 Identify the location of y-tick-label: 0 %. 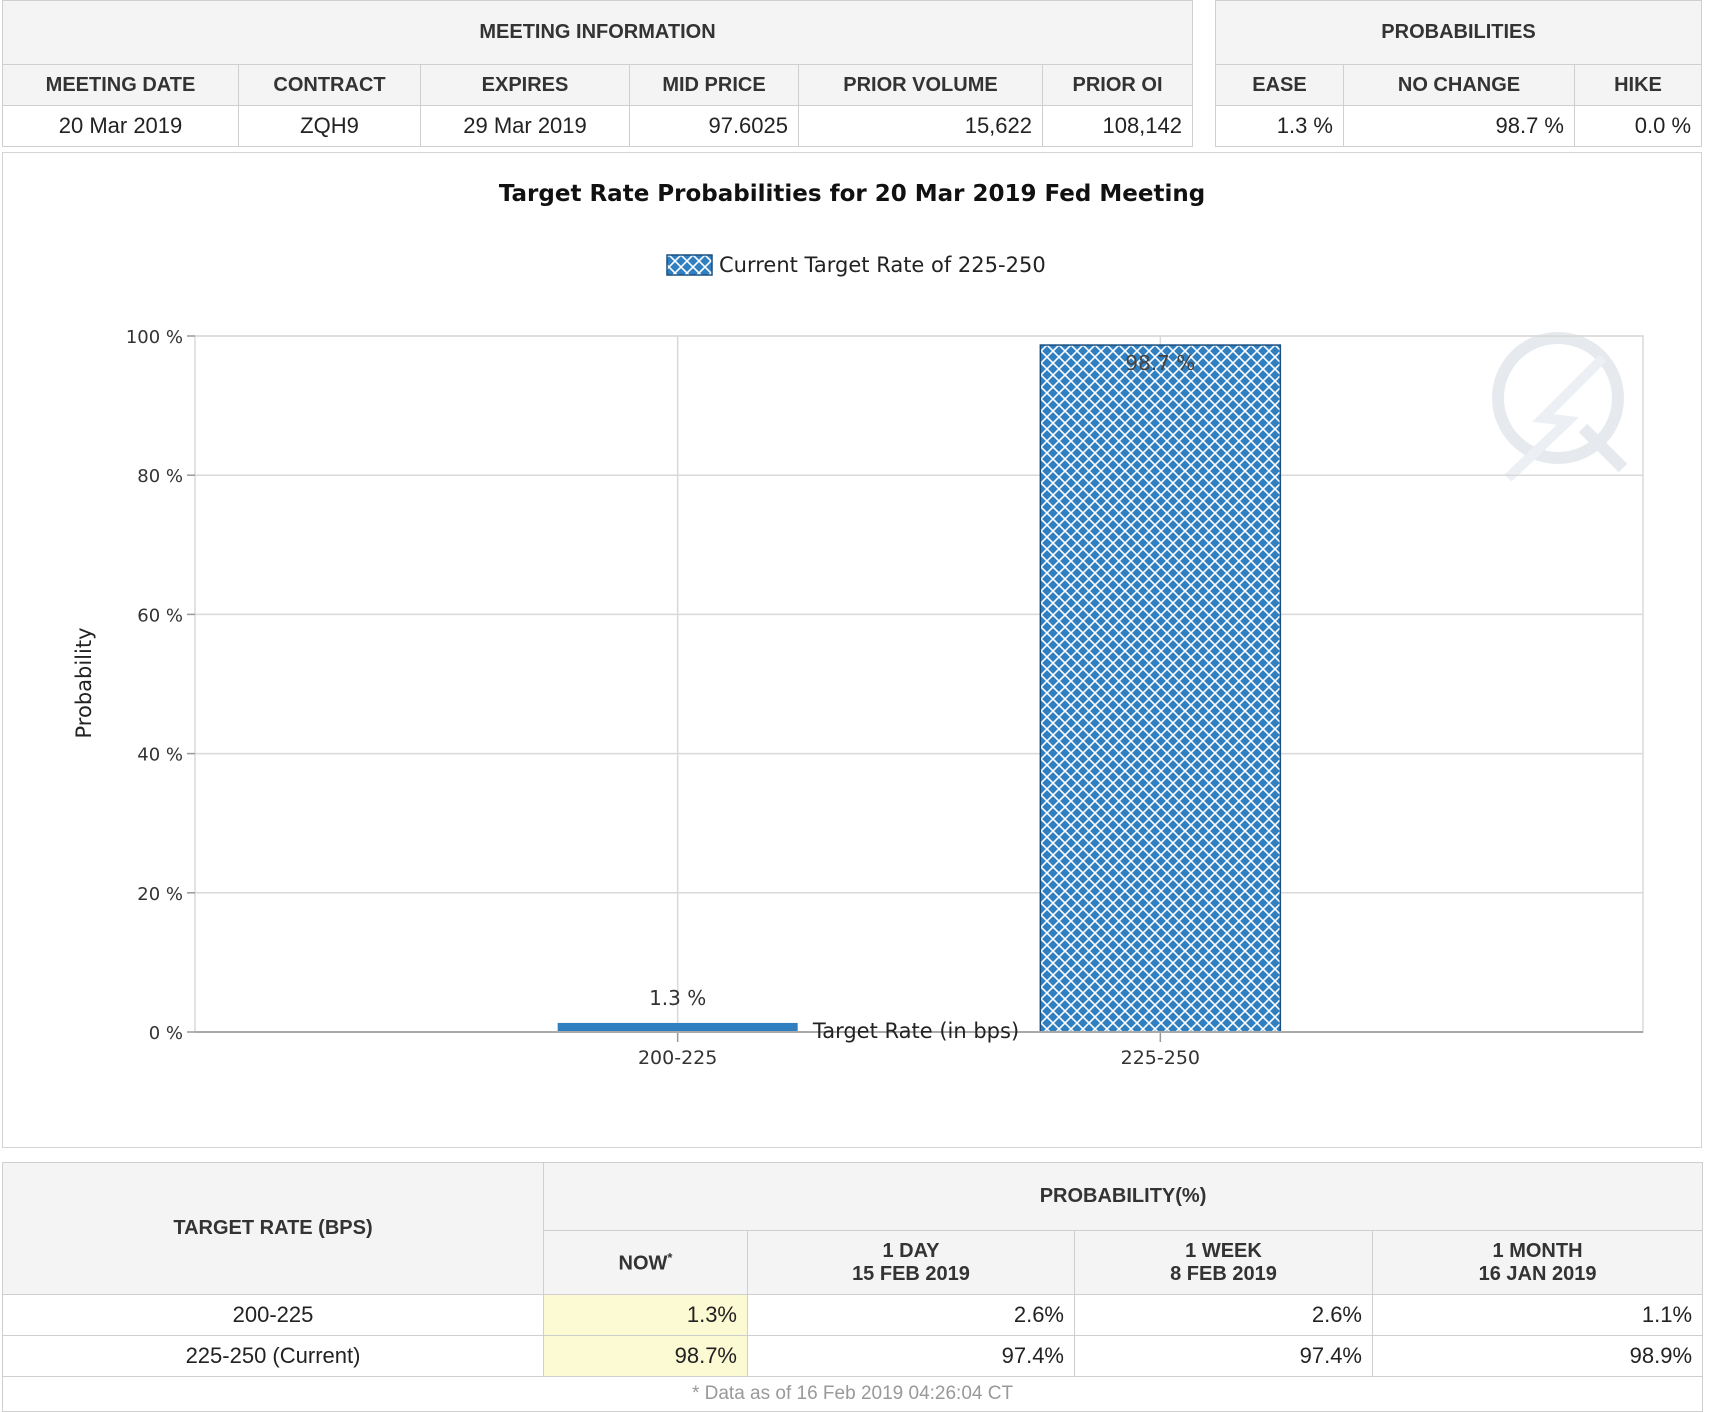
(166, 1033).